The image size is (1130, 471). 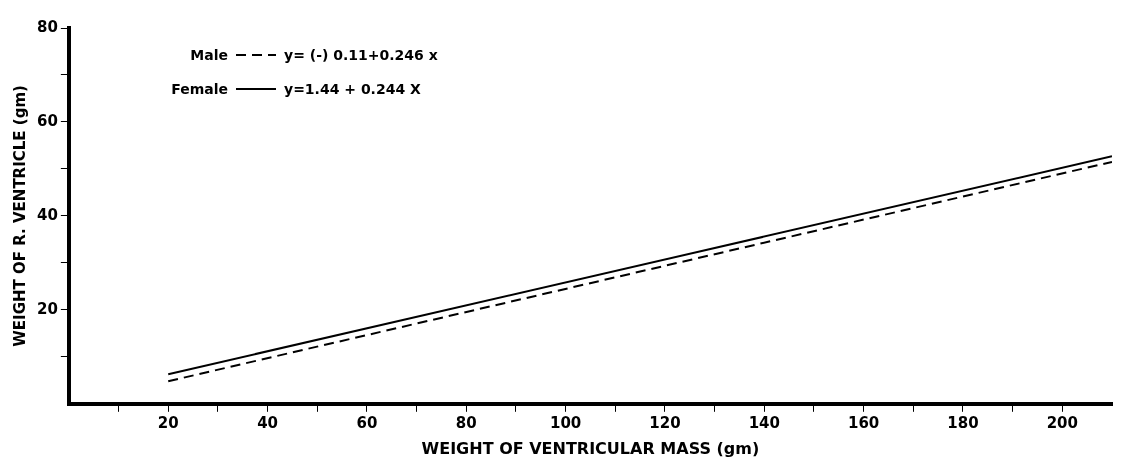 What do you see at coordinates (863, 422) in the screenshot?
I see `x-tick-label: 160` at bounding box center [863, 422].